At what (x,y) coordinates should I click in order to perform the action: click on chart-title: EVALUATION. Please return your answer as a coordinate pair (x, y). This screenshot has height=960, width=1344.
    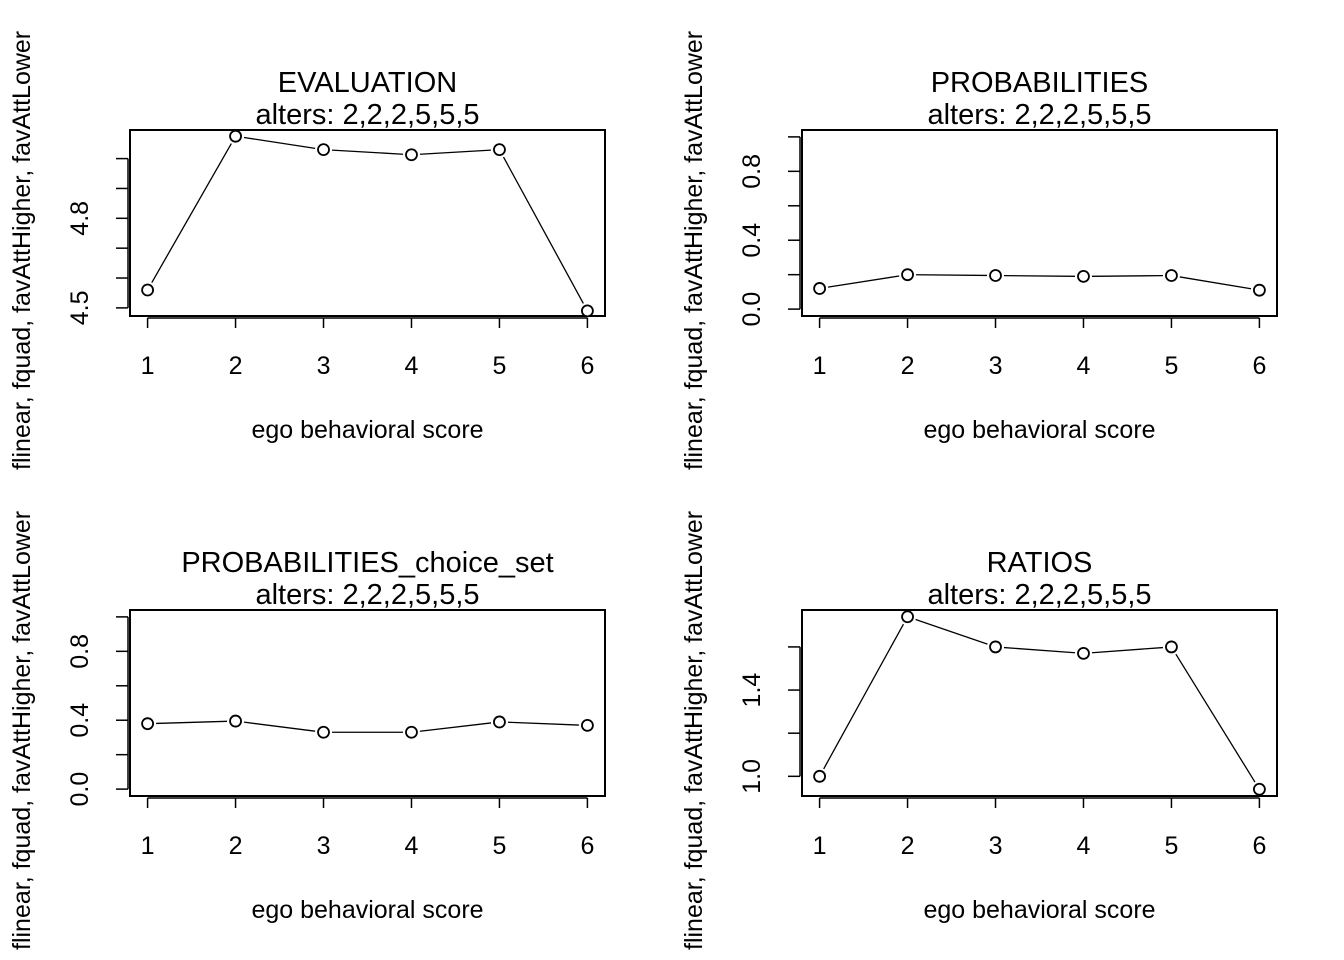
    Looking at the image, I should click on (367, 83).